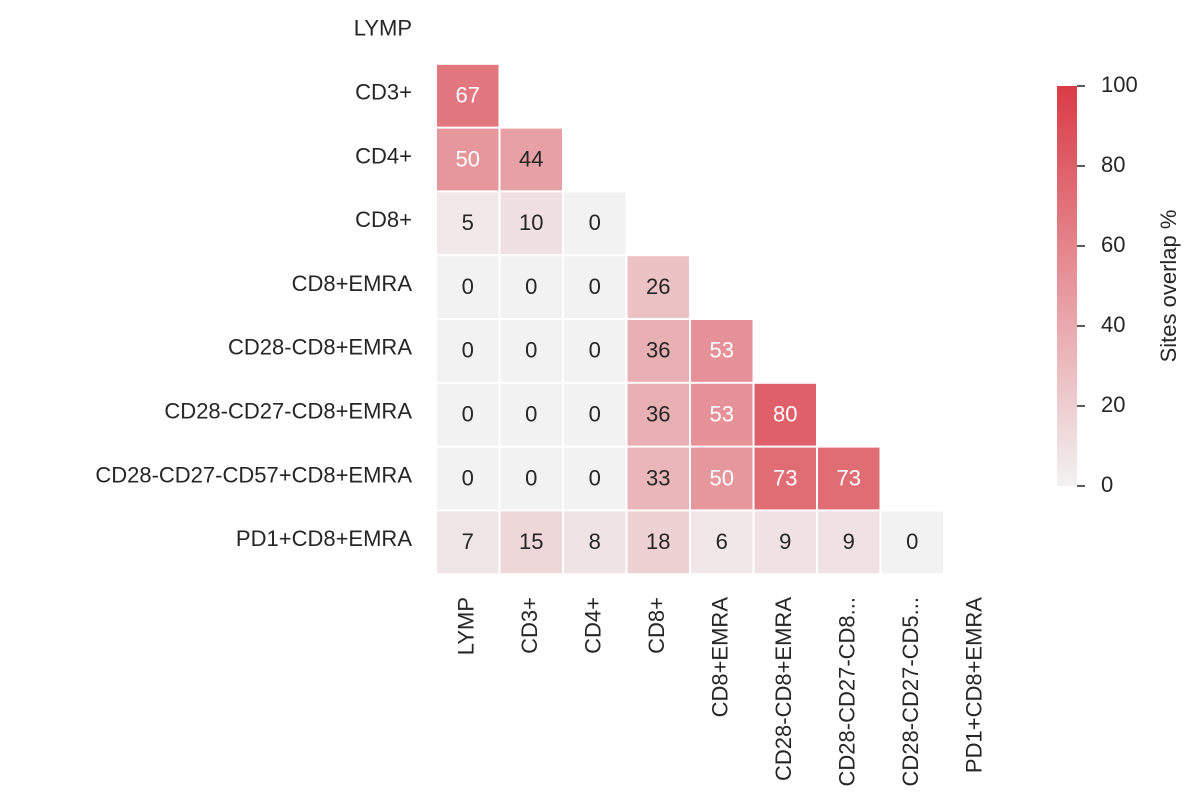  I want to click on column-label: CD4+, so click(593, 625).